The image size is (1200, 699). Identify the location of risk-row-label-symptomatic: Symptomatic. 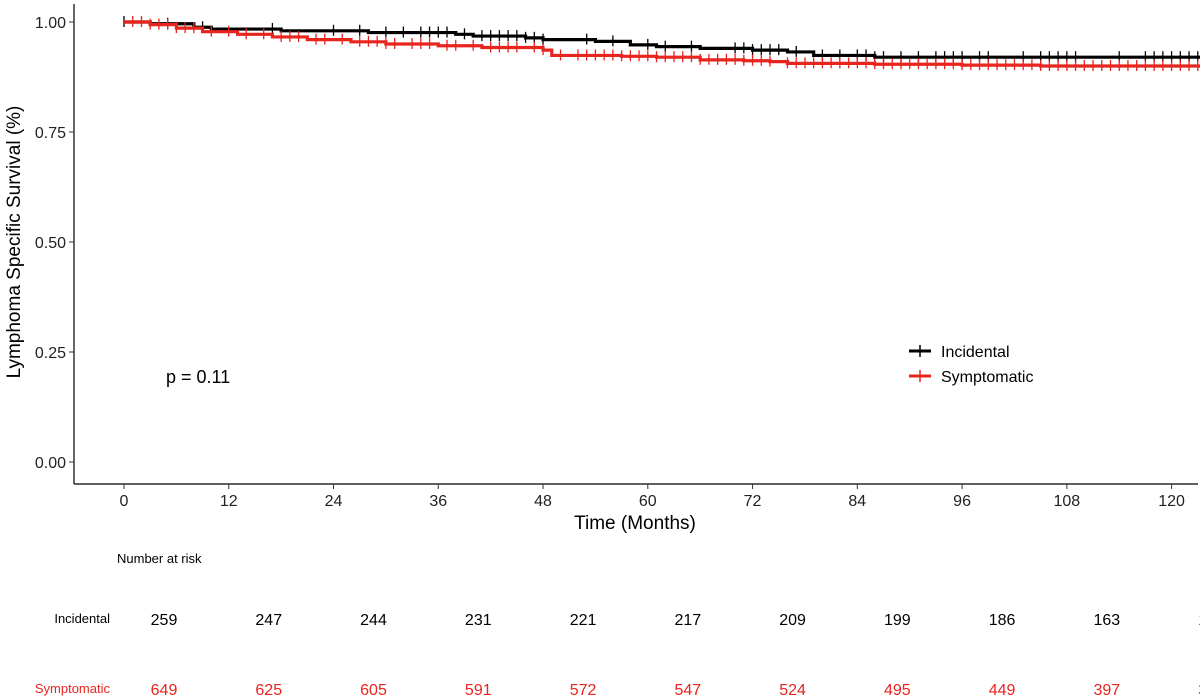
(73, 688).